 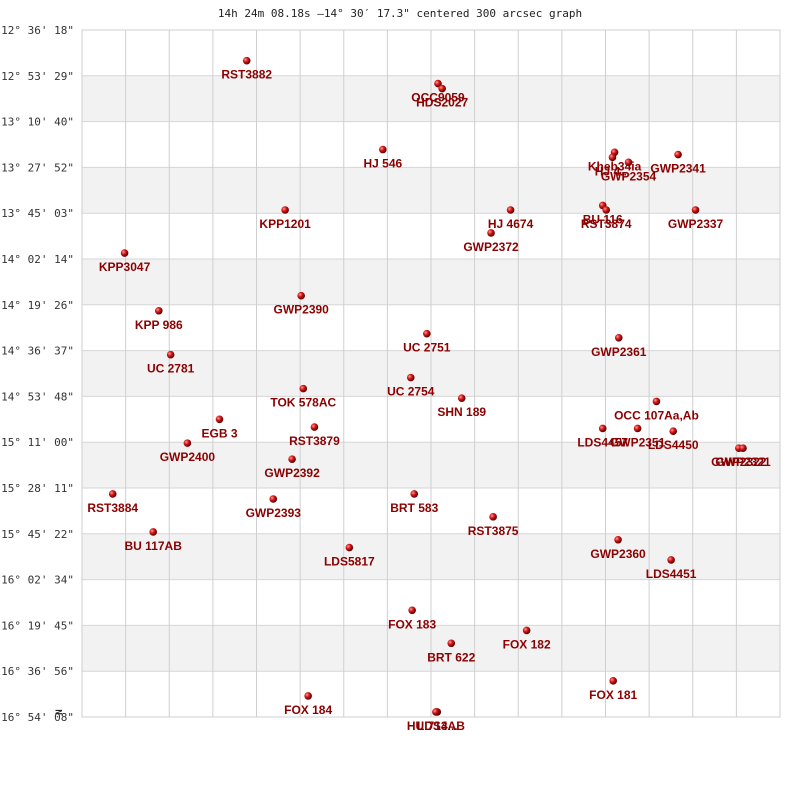 What do you see at coordinates (154, 540) in the screenshot?
I see `star-point: BU 117AB` at bounding box center [154, 540].